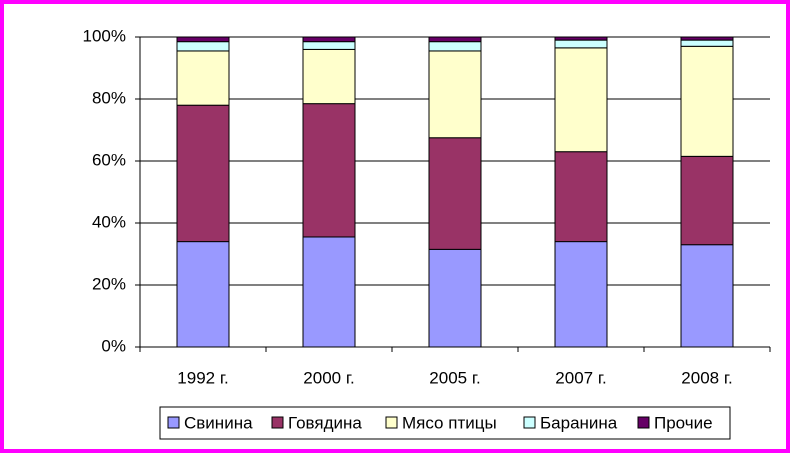  I want to click on x-tick-label: 1992 г., so click(202, 377).